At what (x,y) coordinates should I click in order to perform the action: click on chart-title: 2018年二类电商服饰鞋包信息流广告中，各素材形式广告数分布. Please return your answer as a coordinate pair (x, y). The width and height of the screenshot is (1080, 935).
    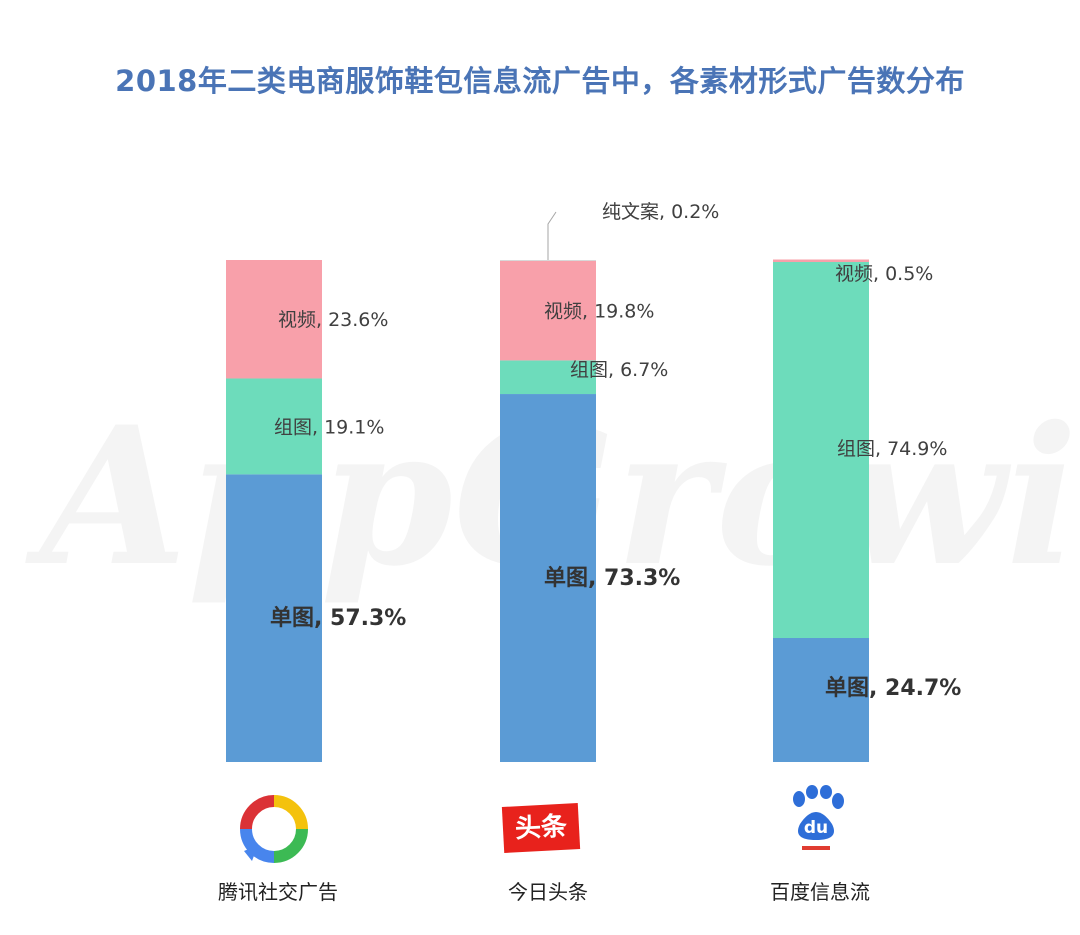
    Looking at the image, I should click on (540, 81).